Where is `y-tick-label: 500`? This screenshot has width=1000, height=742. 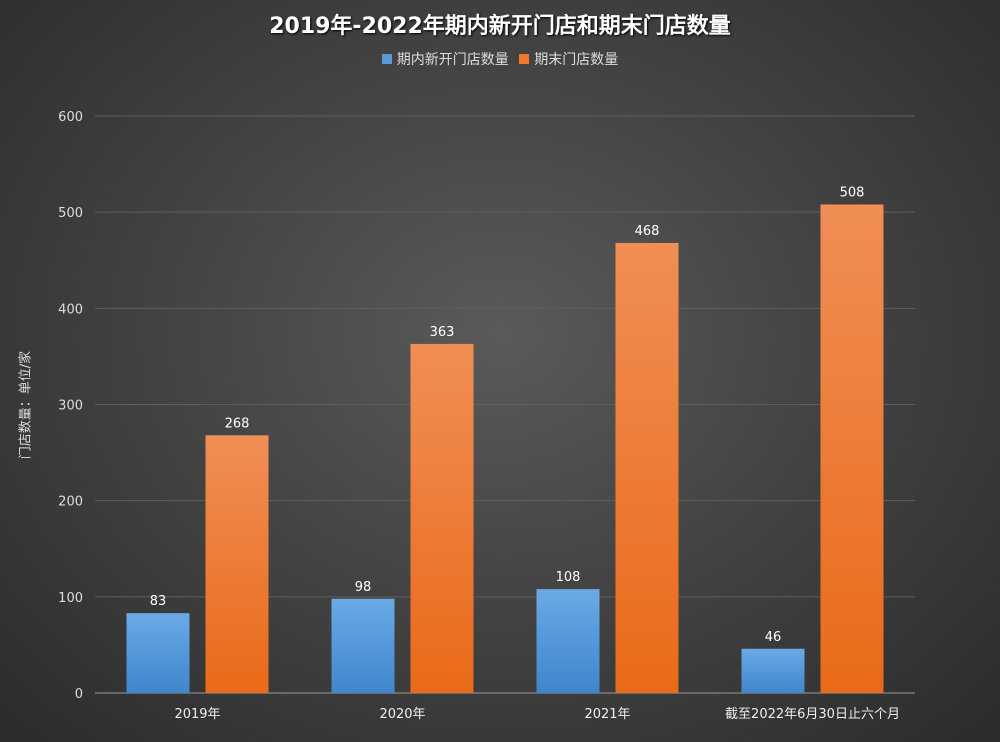 y-tick-label: 500 is located at coordinates (70, 213).